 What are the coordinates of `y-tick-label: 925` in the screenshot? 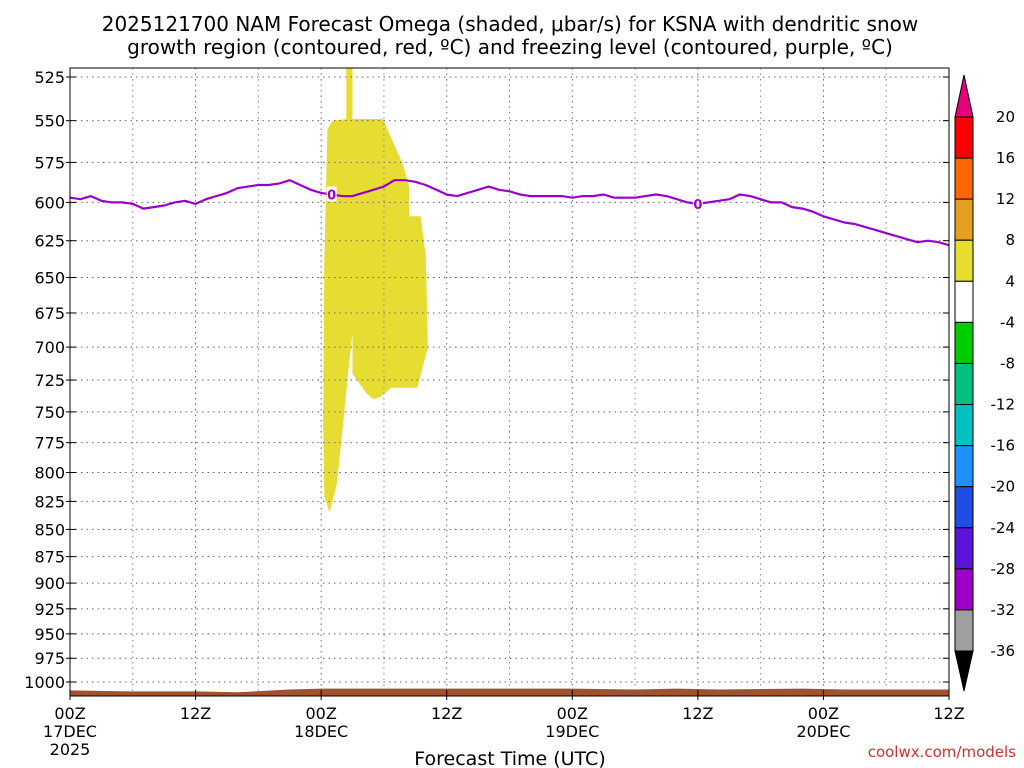 It's located at (49, 609).